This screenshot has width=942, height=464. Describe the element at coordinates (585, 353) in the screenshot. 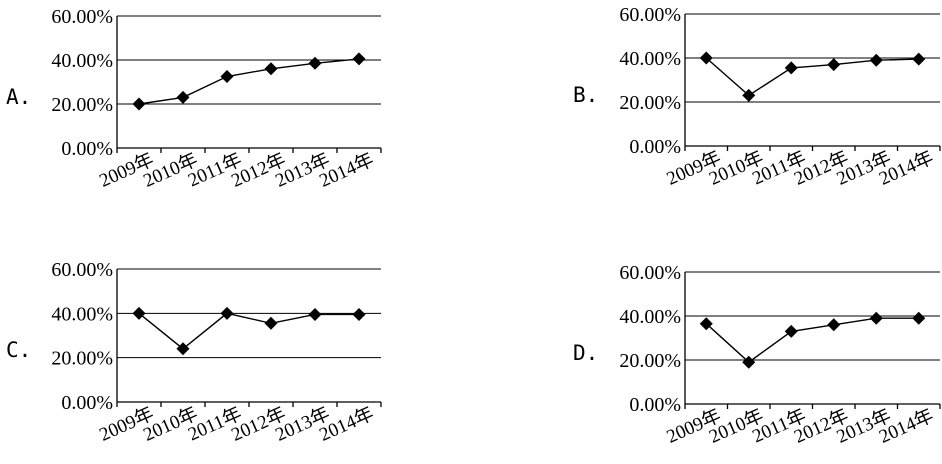

I see `option-label-d: D.` at that location.